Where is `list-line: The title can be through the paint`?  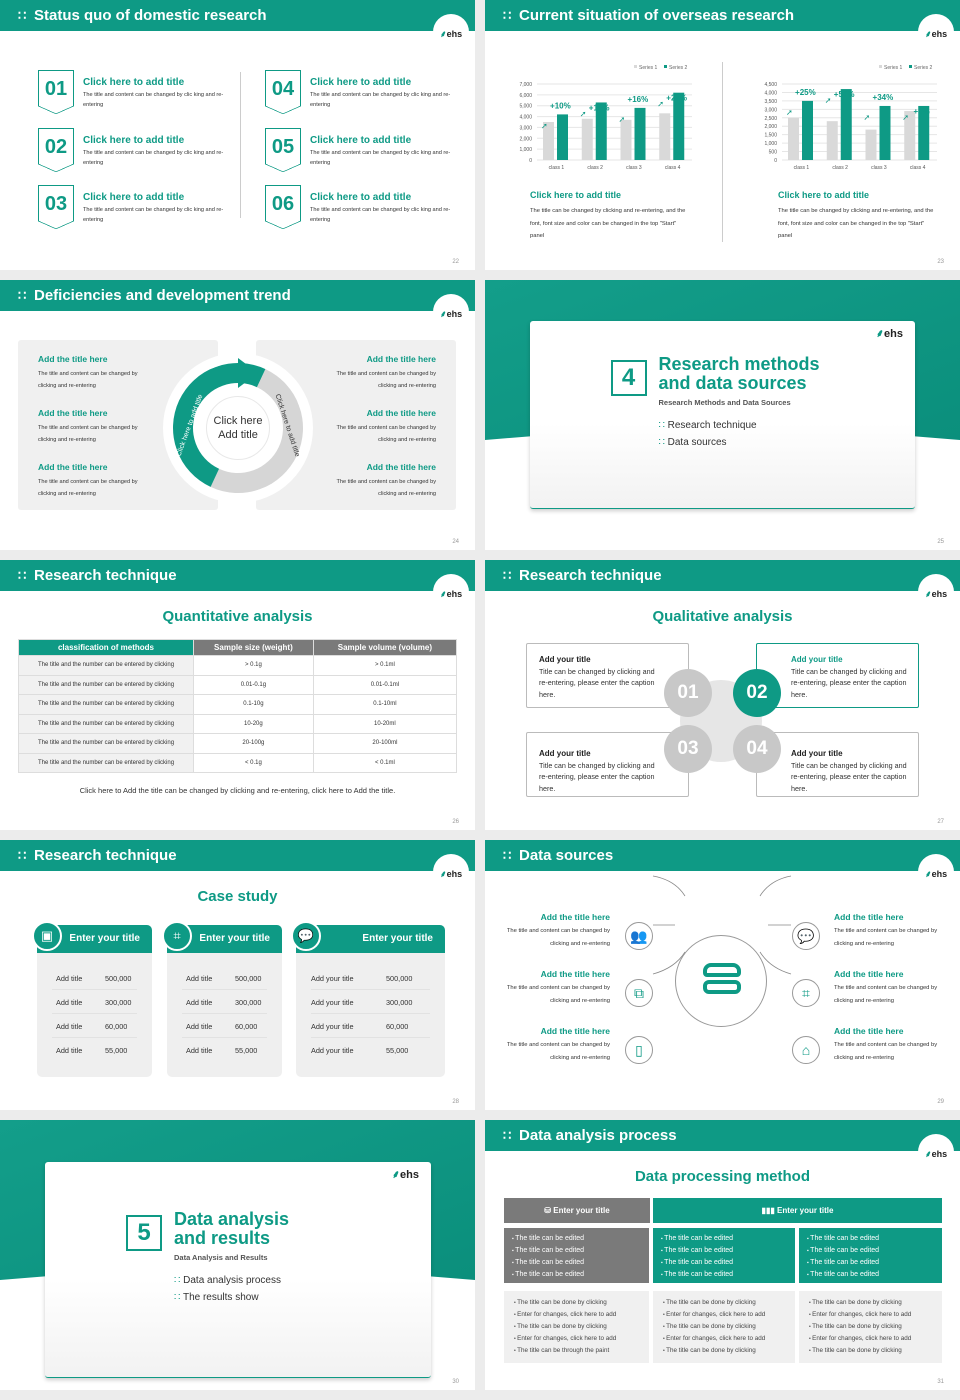
list-line: The title can be through the paint is located at coordinates (581, 1351).